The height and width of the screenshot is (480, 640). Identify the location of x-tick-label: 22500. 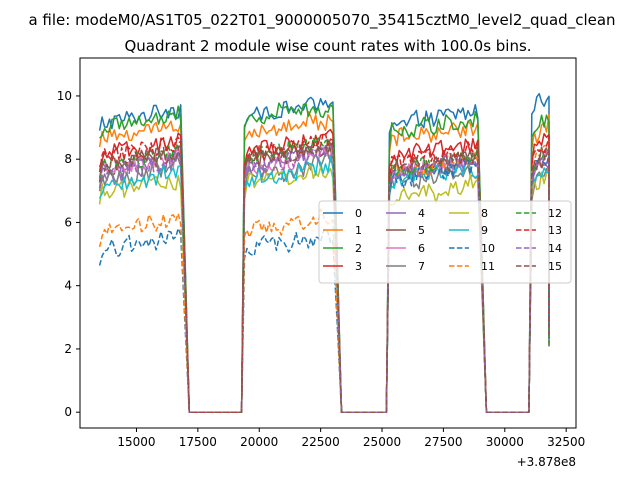
(321, 442).